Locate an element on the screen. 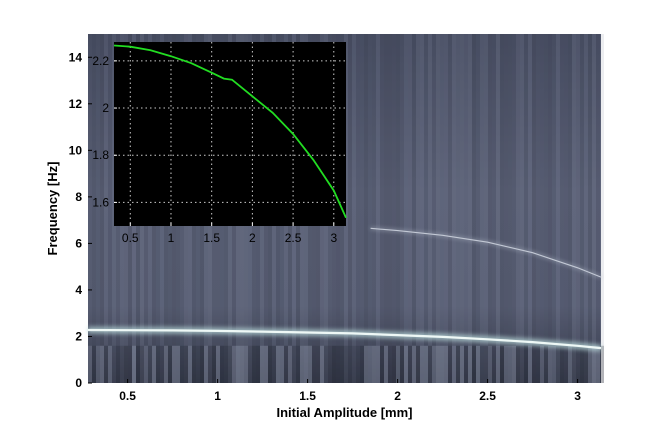  inset-y-ticks: 1.6 1.8 2 2.2 is located at coordinates (104, 131).